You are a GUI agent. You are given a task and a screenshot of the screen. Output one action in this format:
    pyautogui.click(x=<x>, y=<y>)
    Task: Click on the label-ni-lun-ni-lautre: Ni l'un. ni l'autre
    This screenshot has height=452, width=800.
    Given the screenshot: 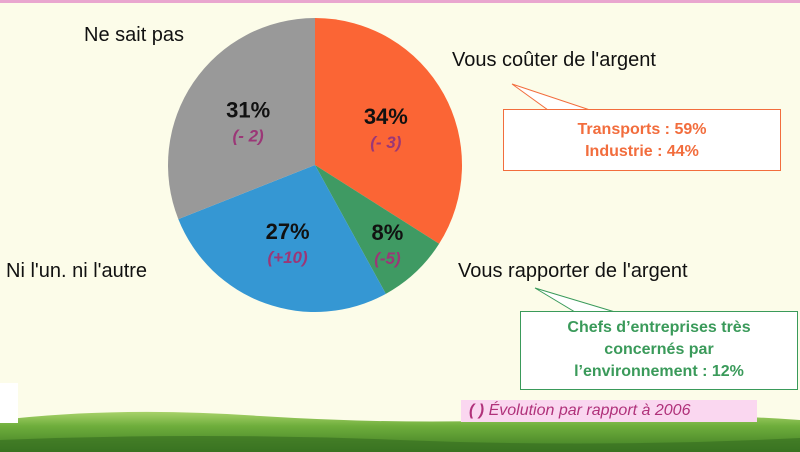 What is the action you would take?
    pyautogui.click(x=77, y=271)
    